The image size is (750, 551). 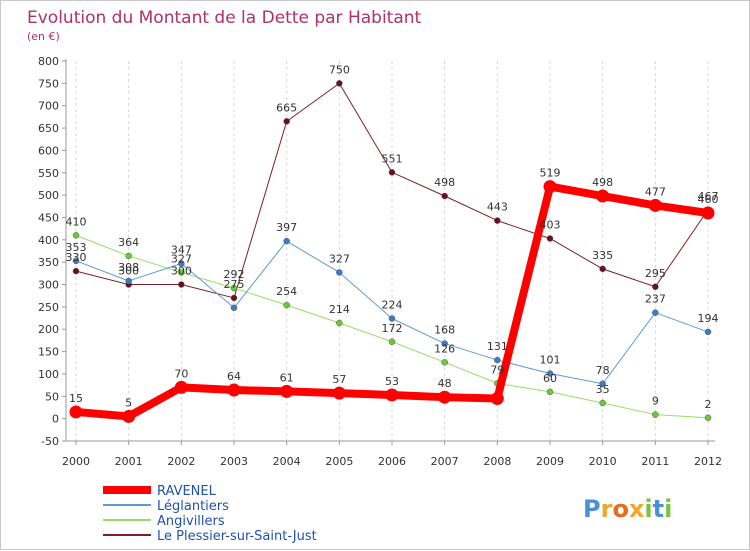 What do you see at coordinates (339, 309) in the screenshot?
I see `data-label: 214` at bounding box center [339, 309].